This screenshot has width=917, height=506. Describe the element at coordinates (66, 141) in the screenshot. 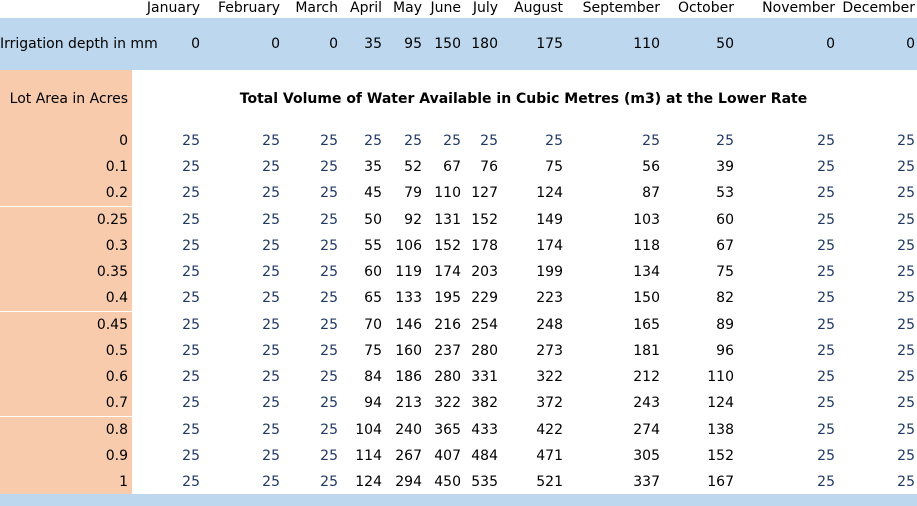

I see `lot-area-value: 0` at that location.